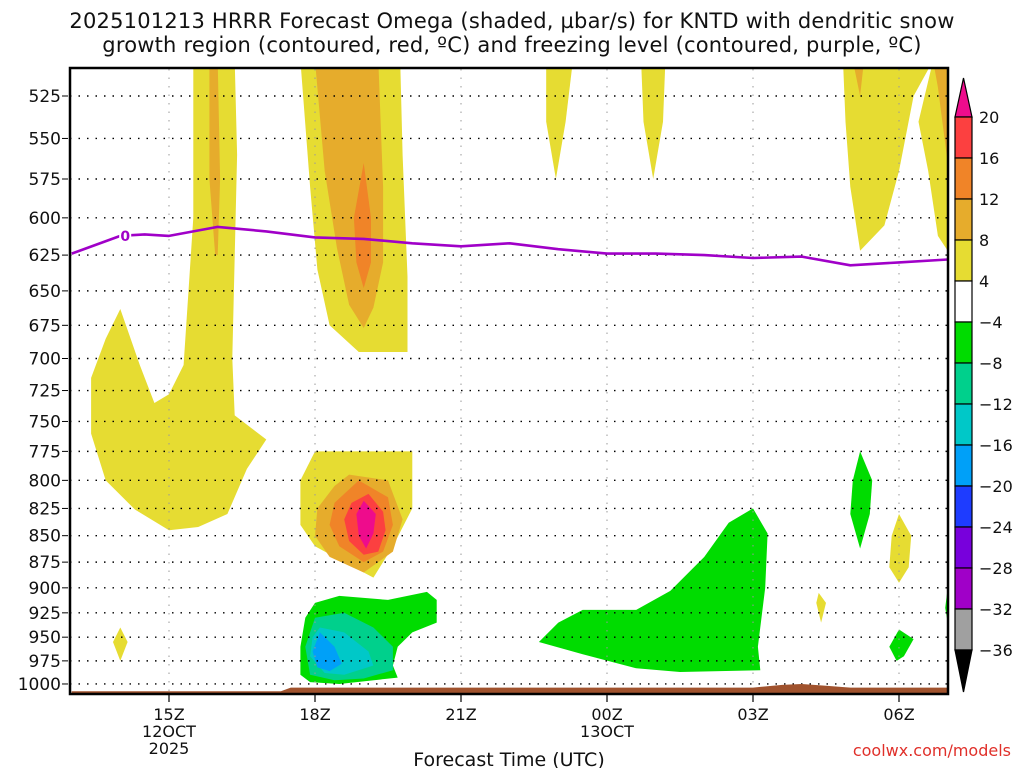 The height and width of the screenshot is (768, 1024). What do you see at coordinates (996, 404) in the screenshot?
I see `colorbar-label-7: −12` at bounding box center [996, 404].